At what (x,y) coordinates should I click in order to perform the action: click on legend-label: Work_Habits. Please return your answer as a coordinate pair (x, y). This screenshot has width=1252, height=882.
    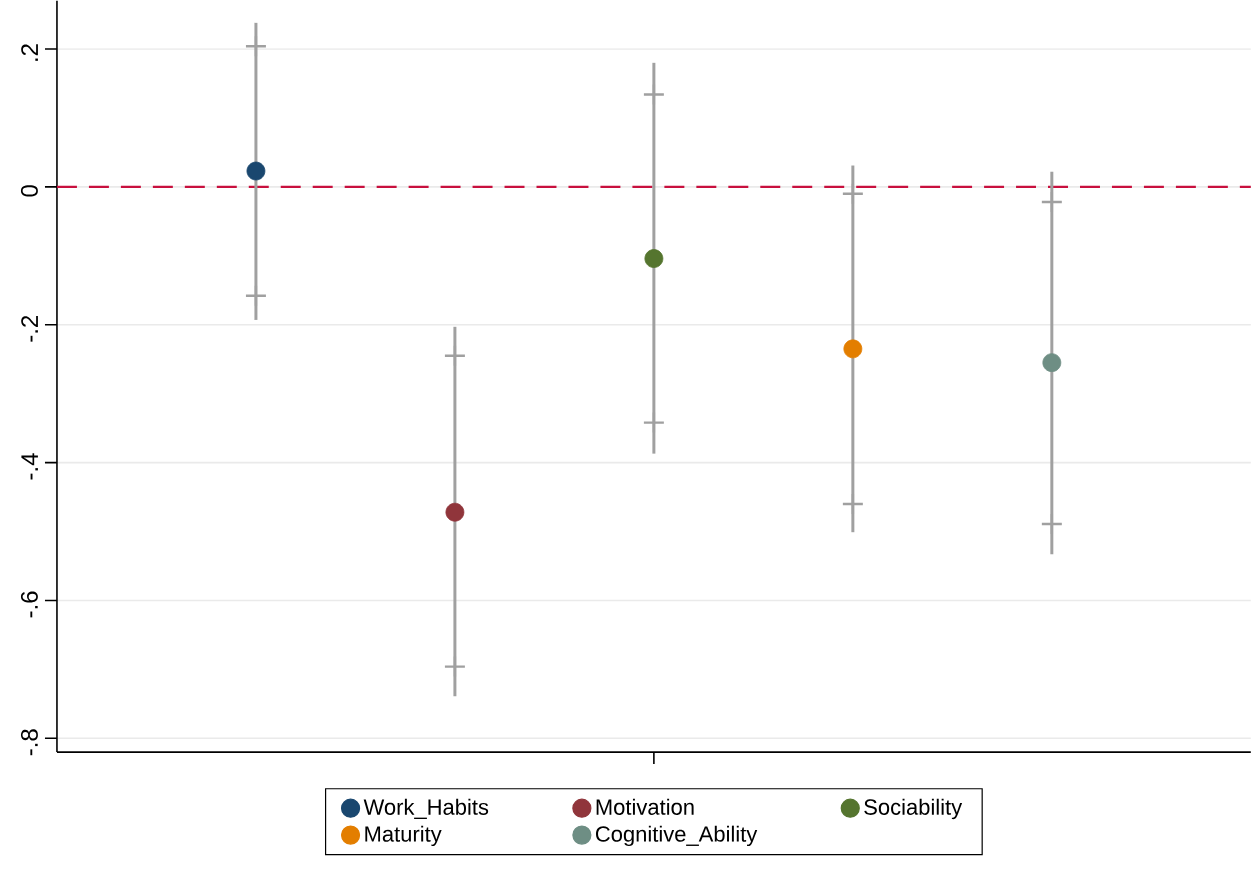
    Looking at the image, I should click on (426, 809).